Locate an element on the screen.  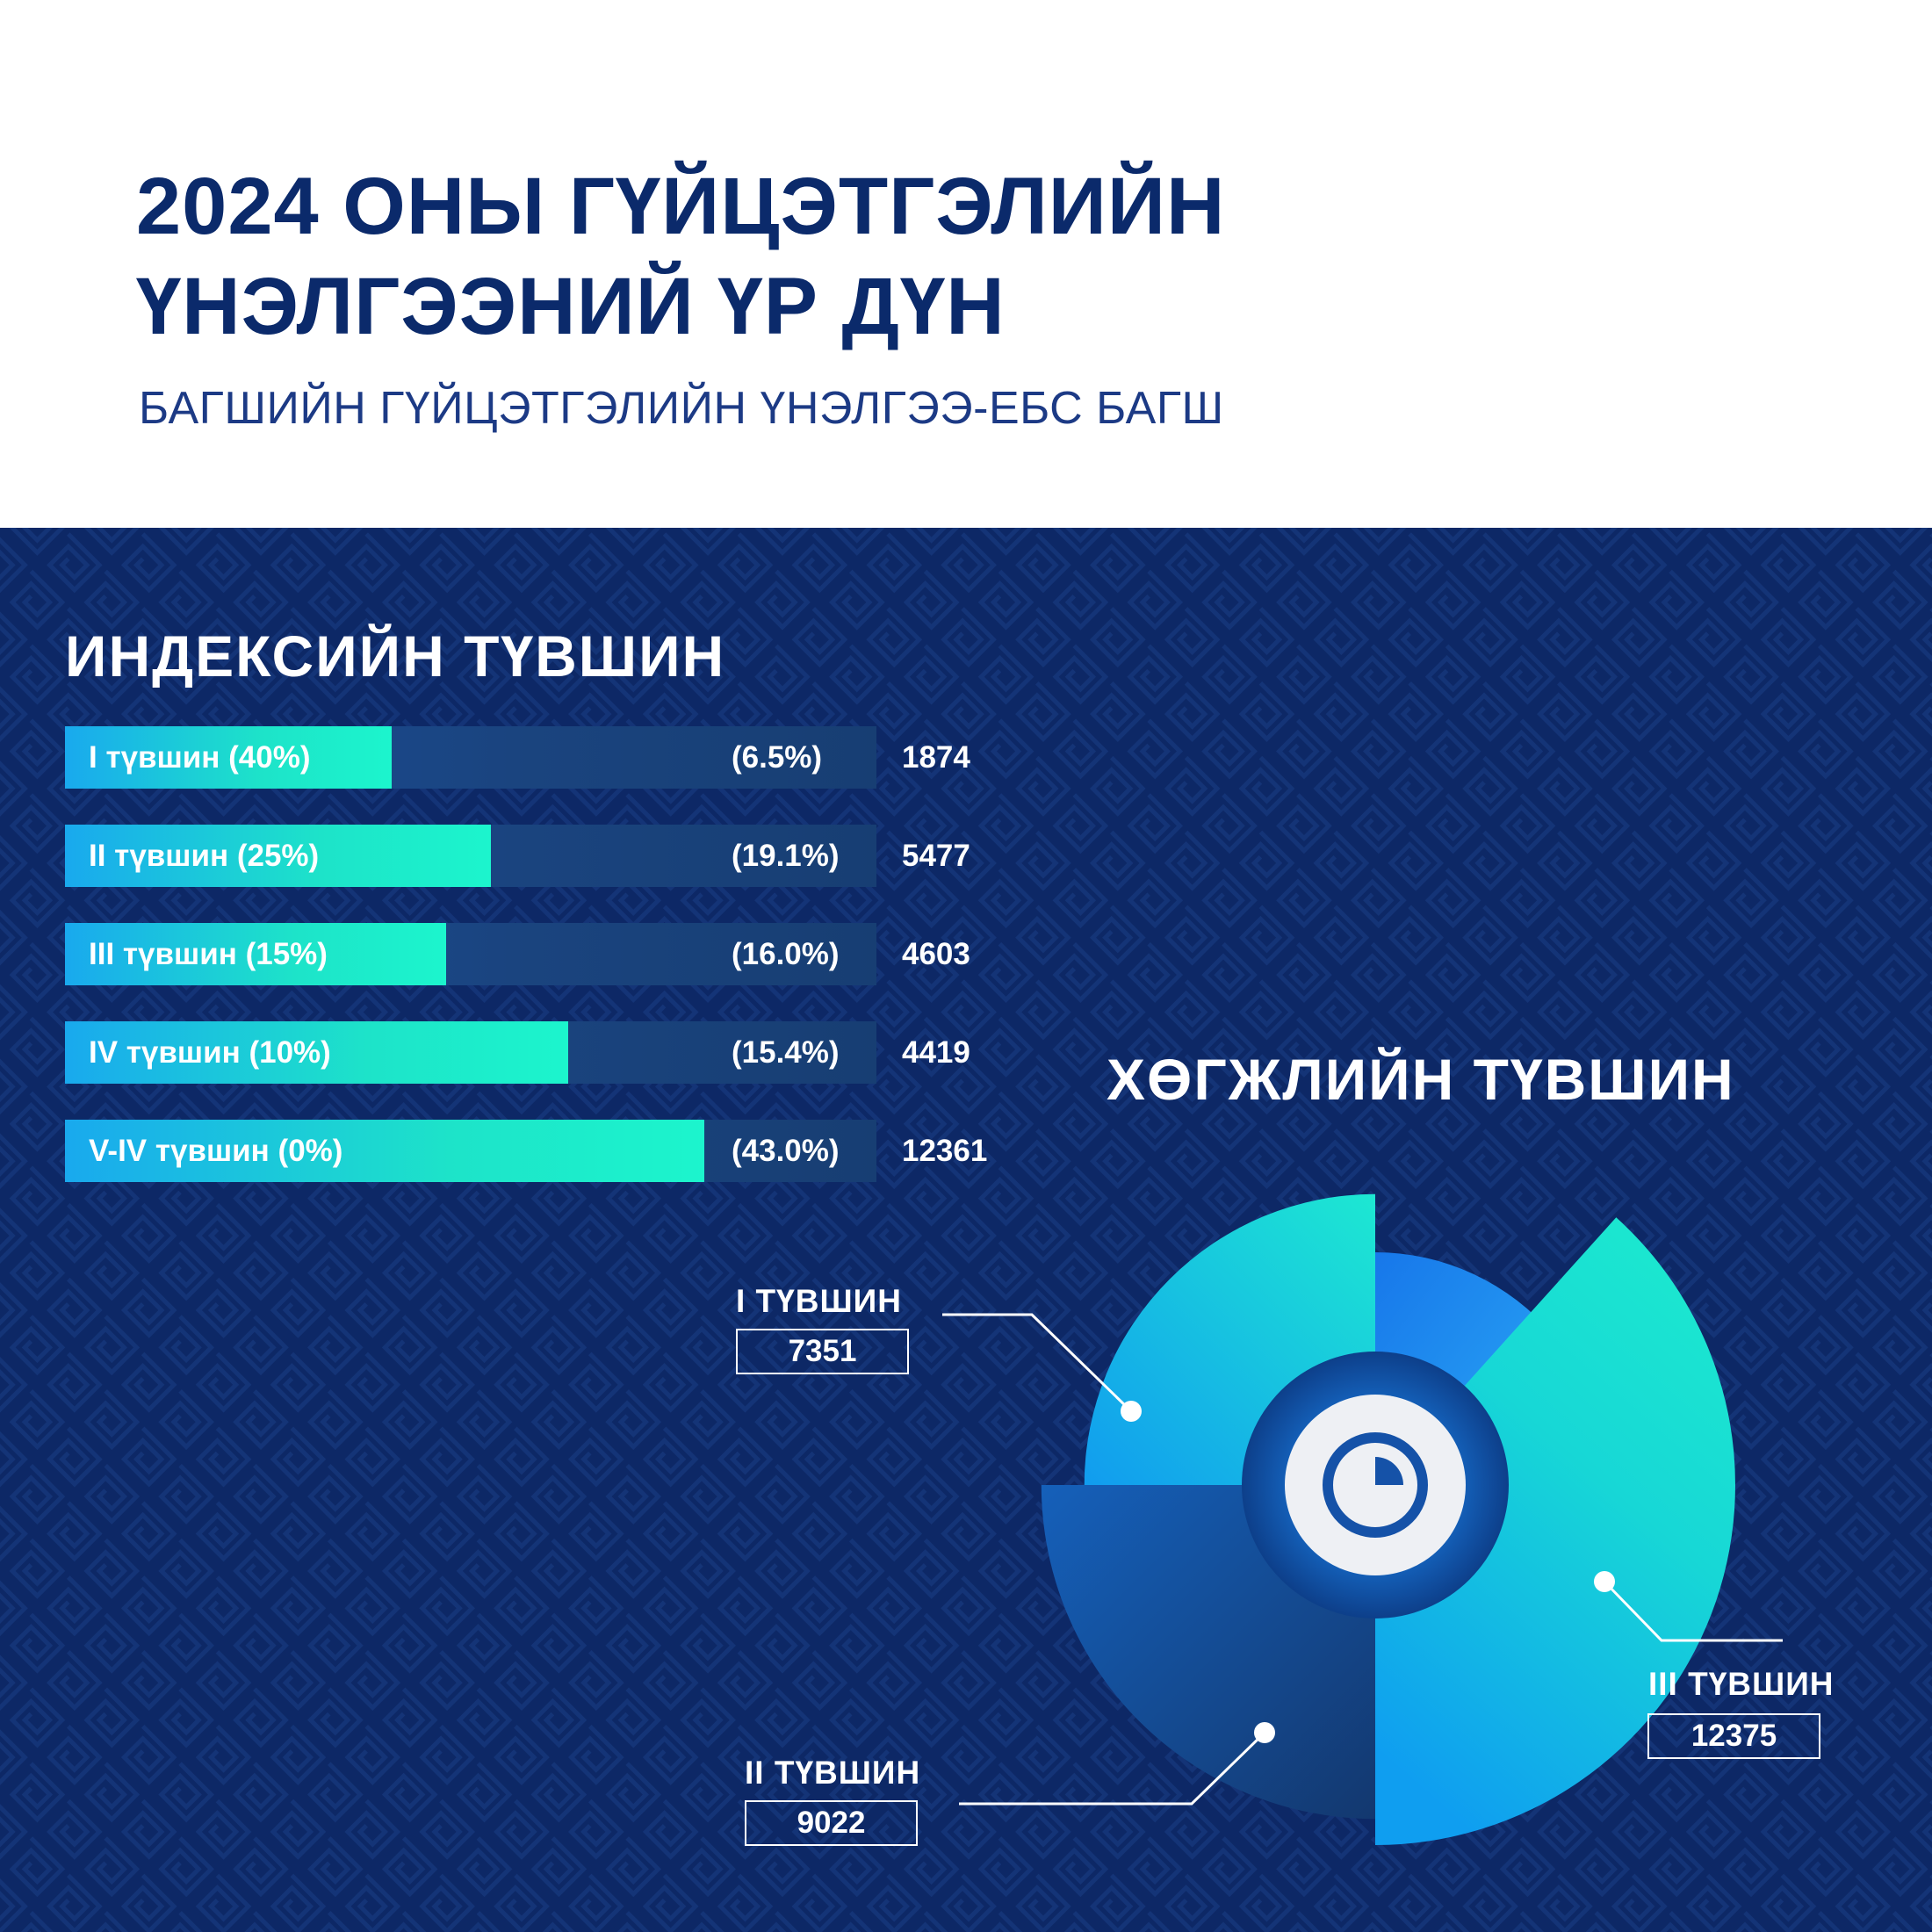
page-subtitle: БАГШИЙН ГҮЙЦЭТГЭЛИЙН ҮНЭЛГЭЭ-ЕБС БАГШ is located at coordinates (681, 408).